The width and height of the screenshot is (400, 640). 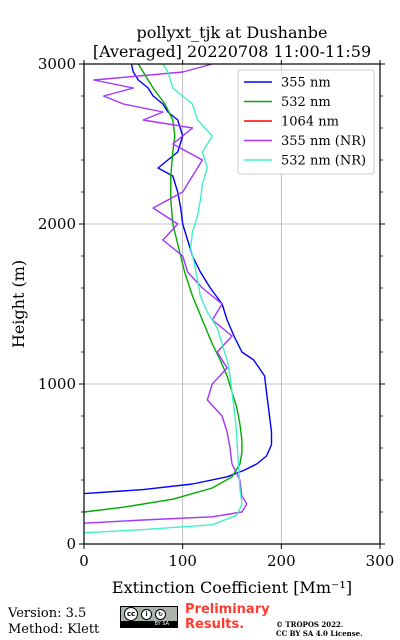 I want to click on attribution-icon: i, so click(x=146, y=614).